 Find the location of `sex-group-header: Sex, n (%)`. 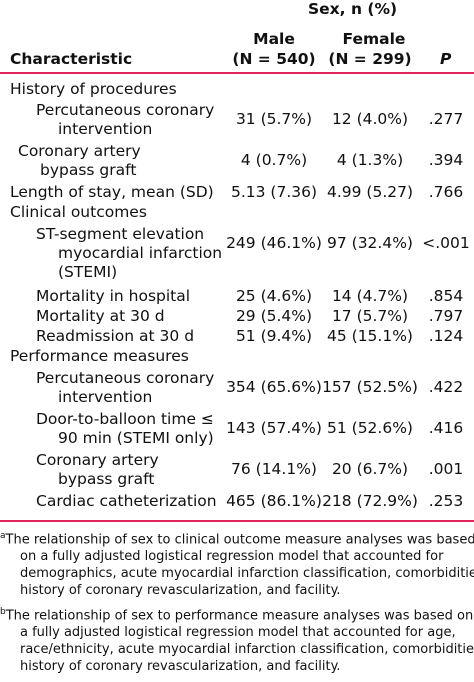

sex-group-header: Sex, n (%) is located at coordinates (353, 9).